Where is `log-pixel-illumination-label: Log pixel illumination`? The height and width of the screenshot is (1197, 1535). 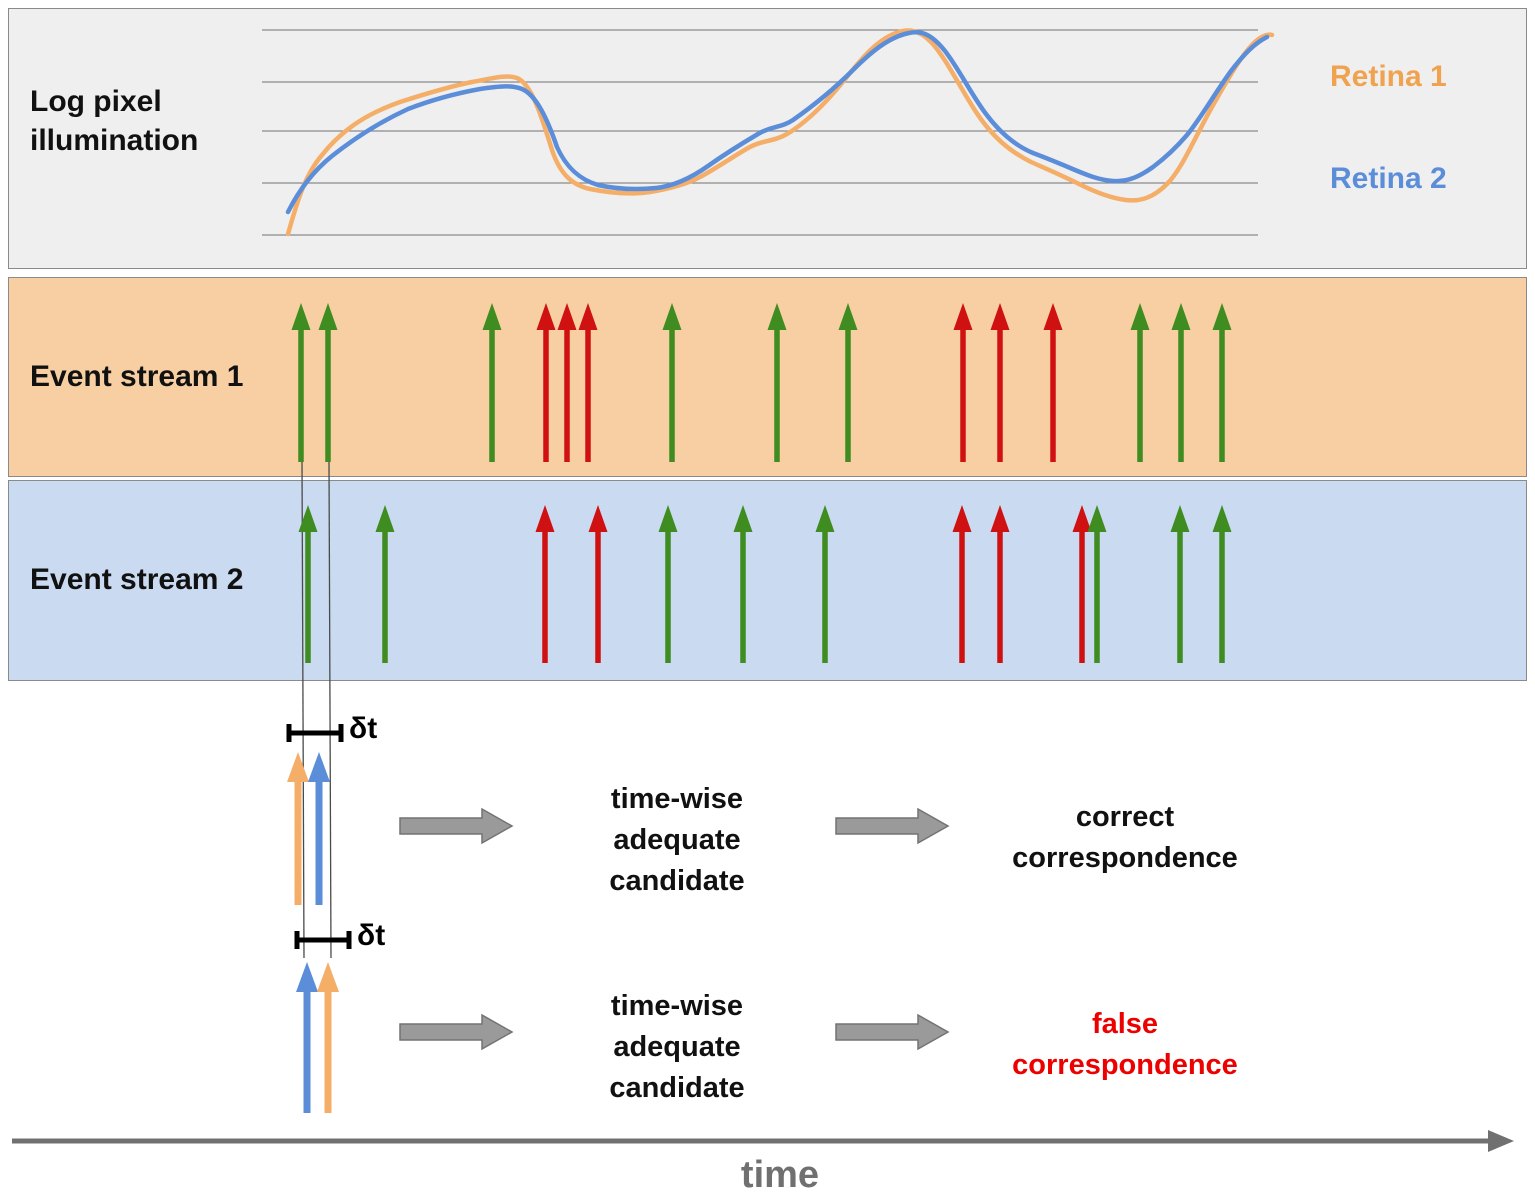
log-pixel-illumination-label: Log pixel illumination is located at coordinates (114, 121).